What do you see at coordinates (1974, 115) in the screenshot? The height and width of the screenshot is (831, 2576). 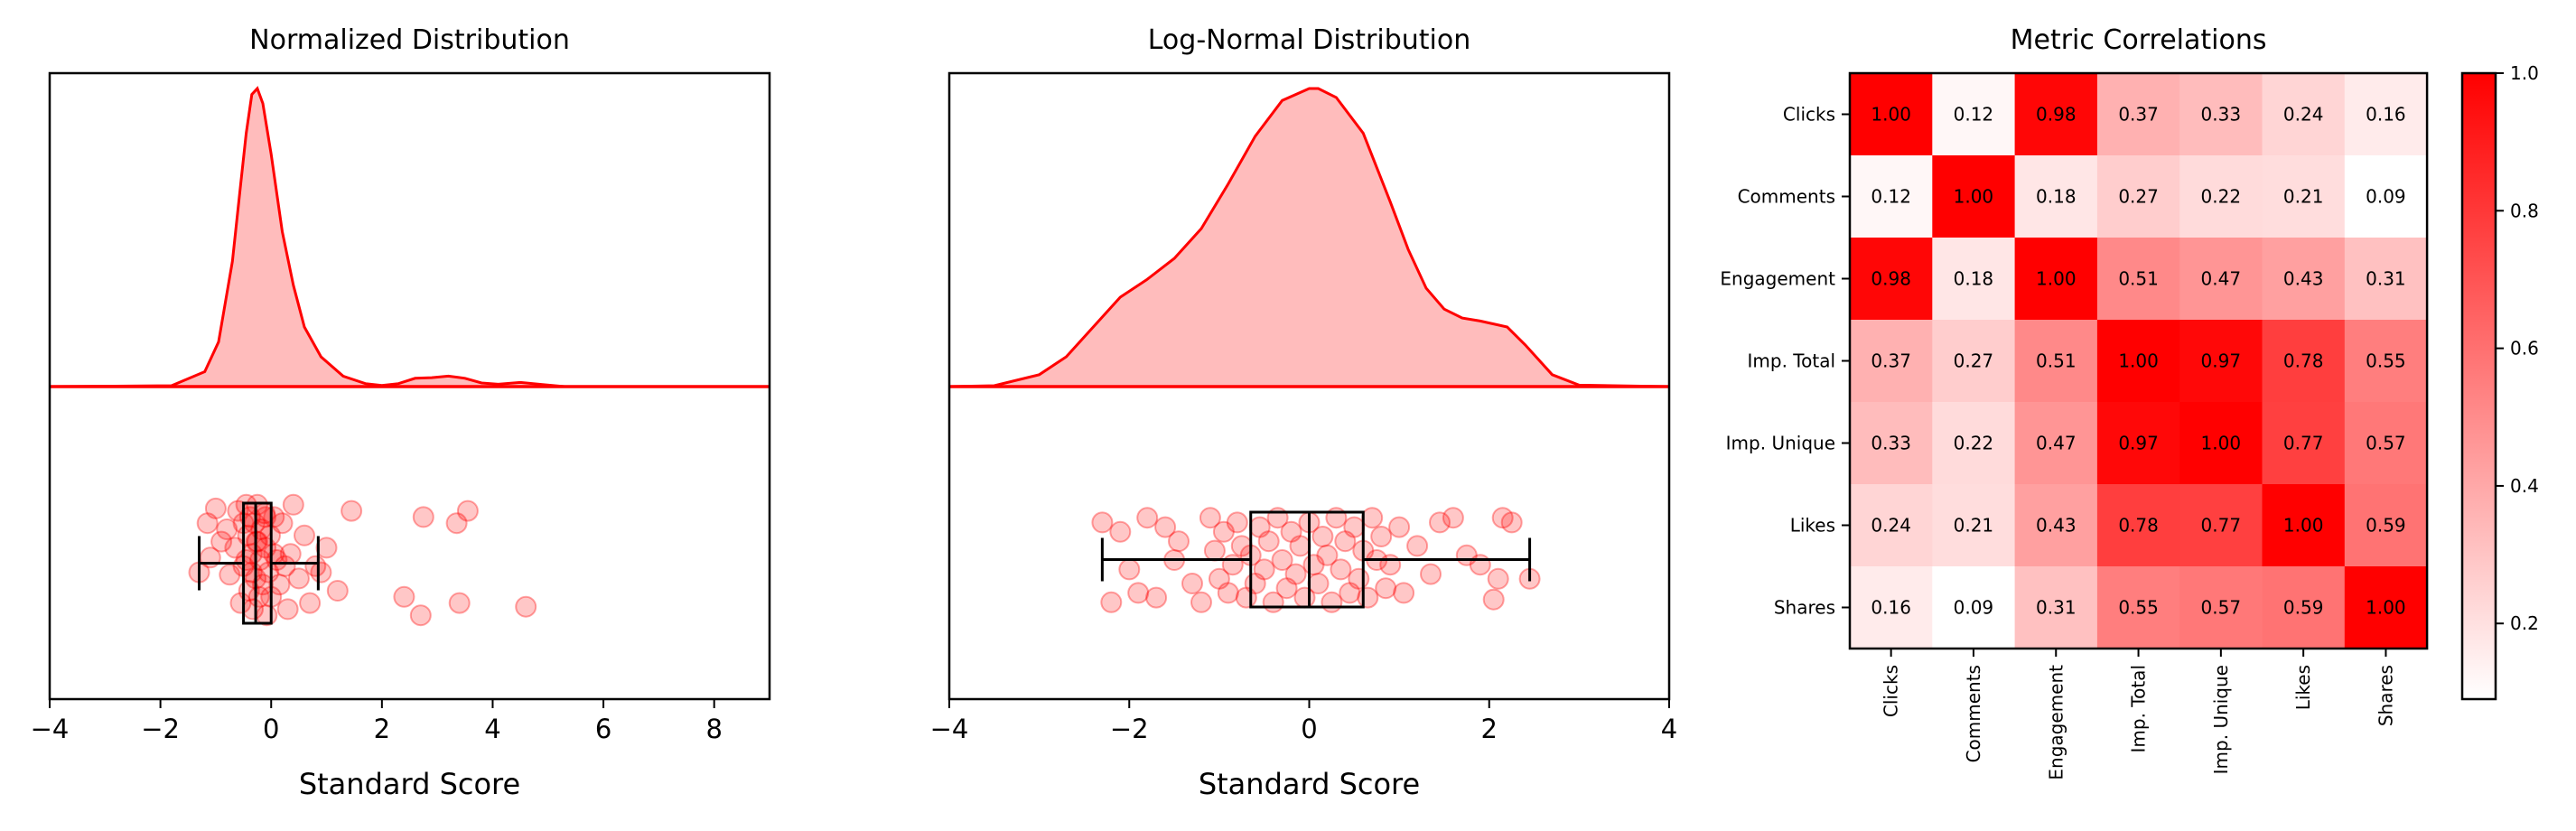 I see `heatmap-cell-value: 0.12` at bounding box center [1974, 115].